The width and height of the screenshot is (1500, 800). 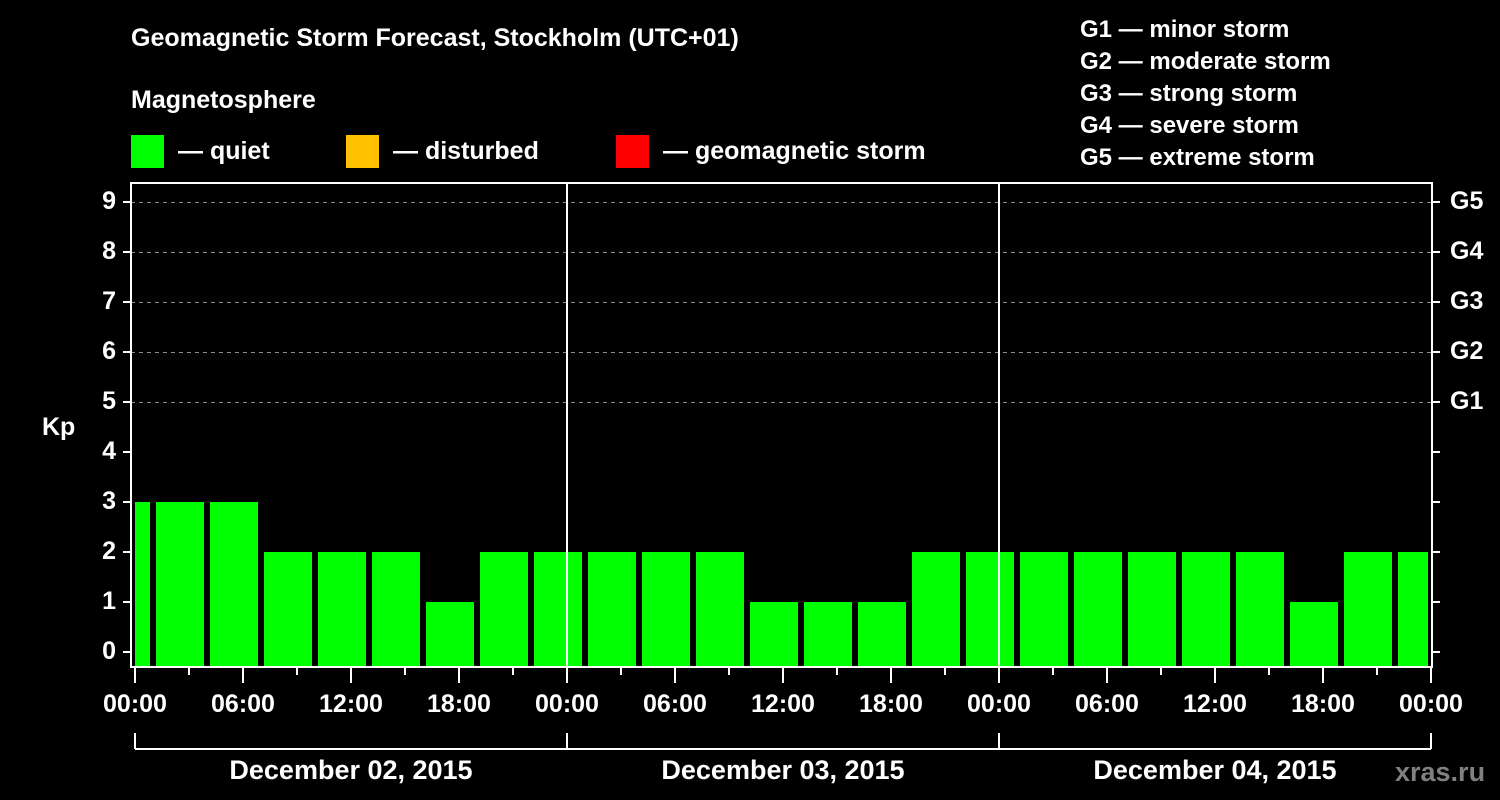 I want to click on chart-subtitle: Magnetosphere, so click(x=223, y=100).